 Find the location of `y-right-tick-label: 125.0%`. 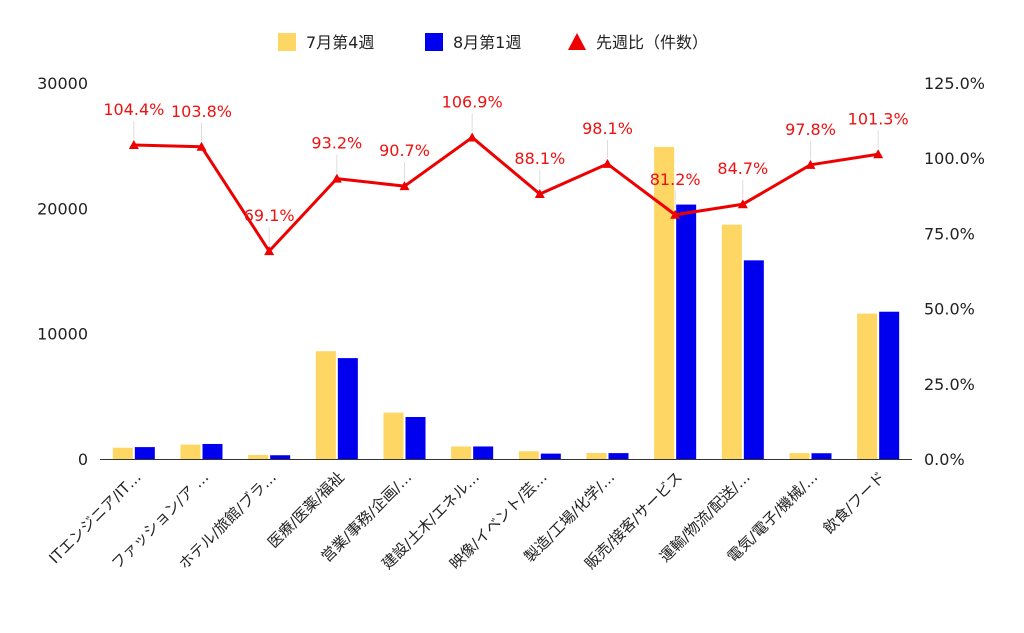

y-right-tick-label: 125.0% is located at coordinates (954, 83).